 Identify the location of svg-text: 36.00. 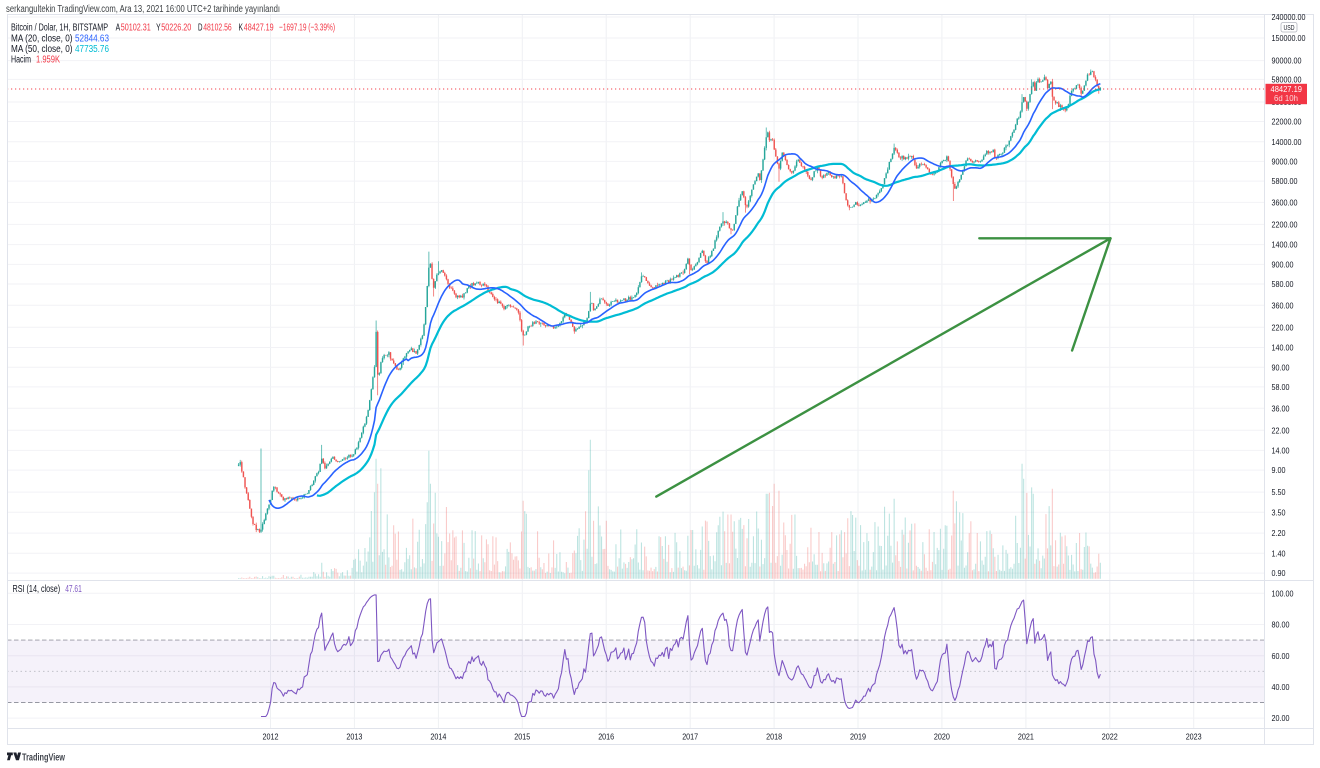
(1281, 408).